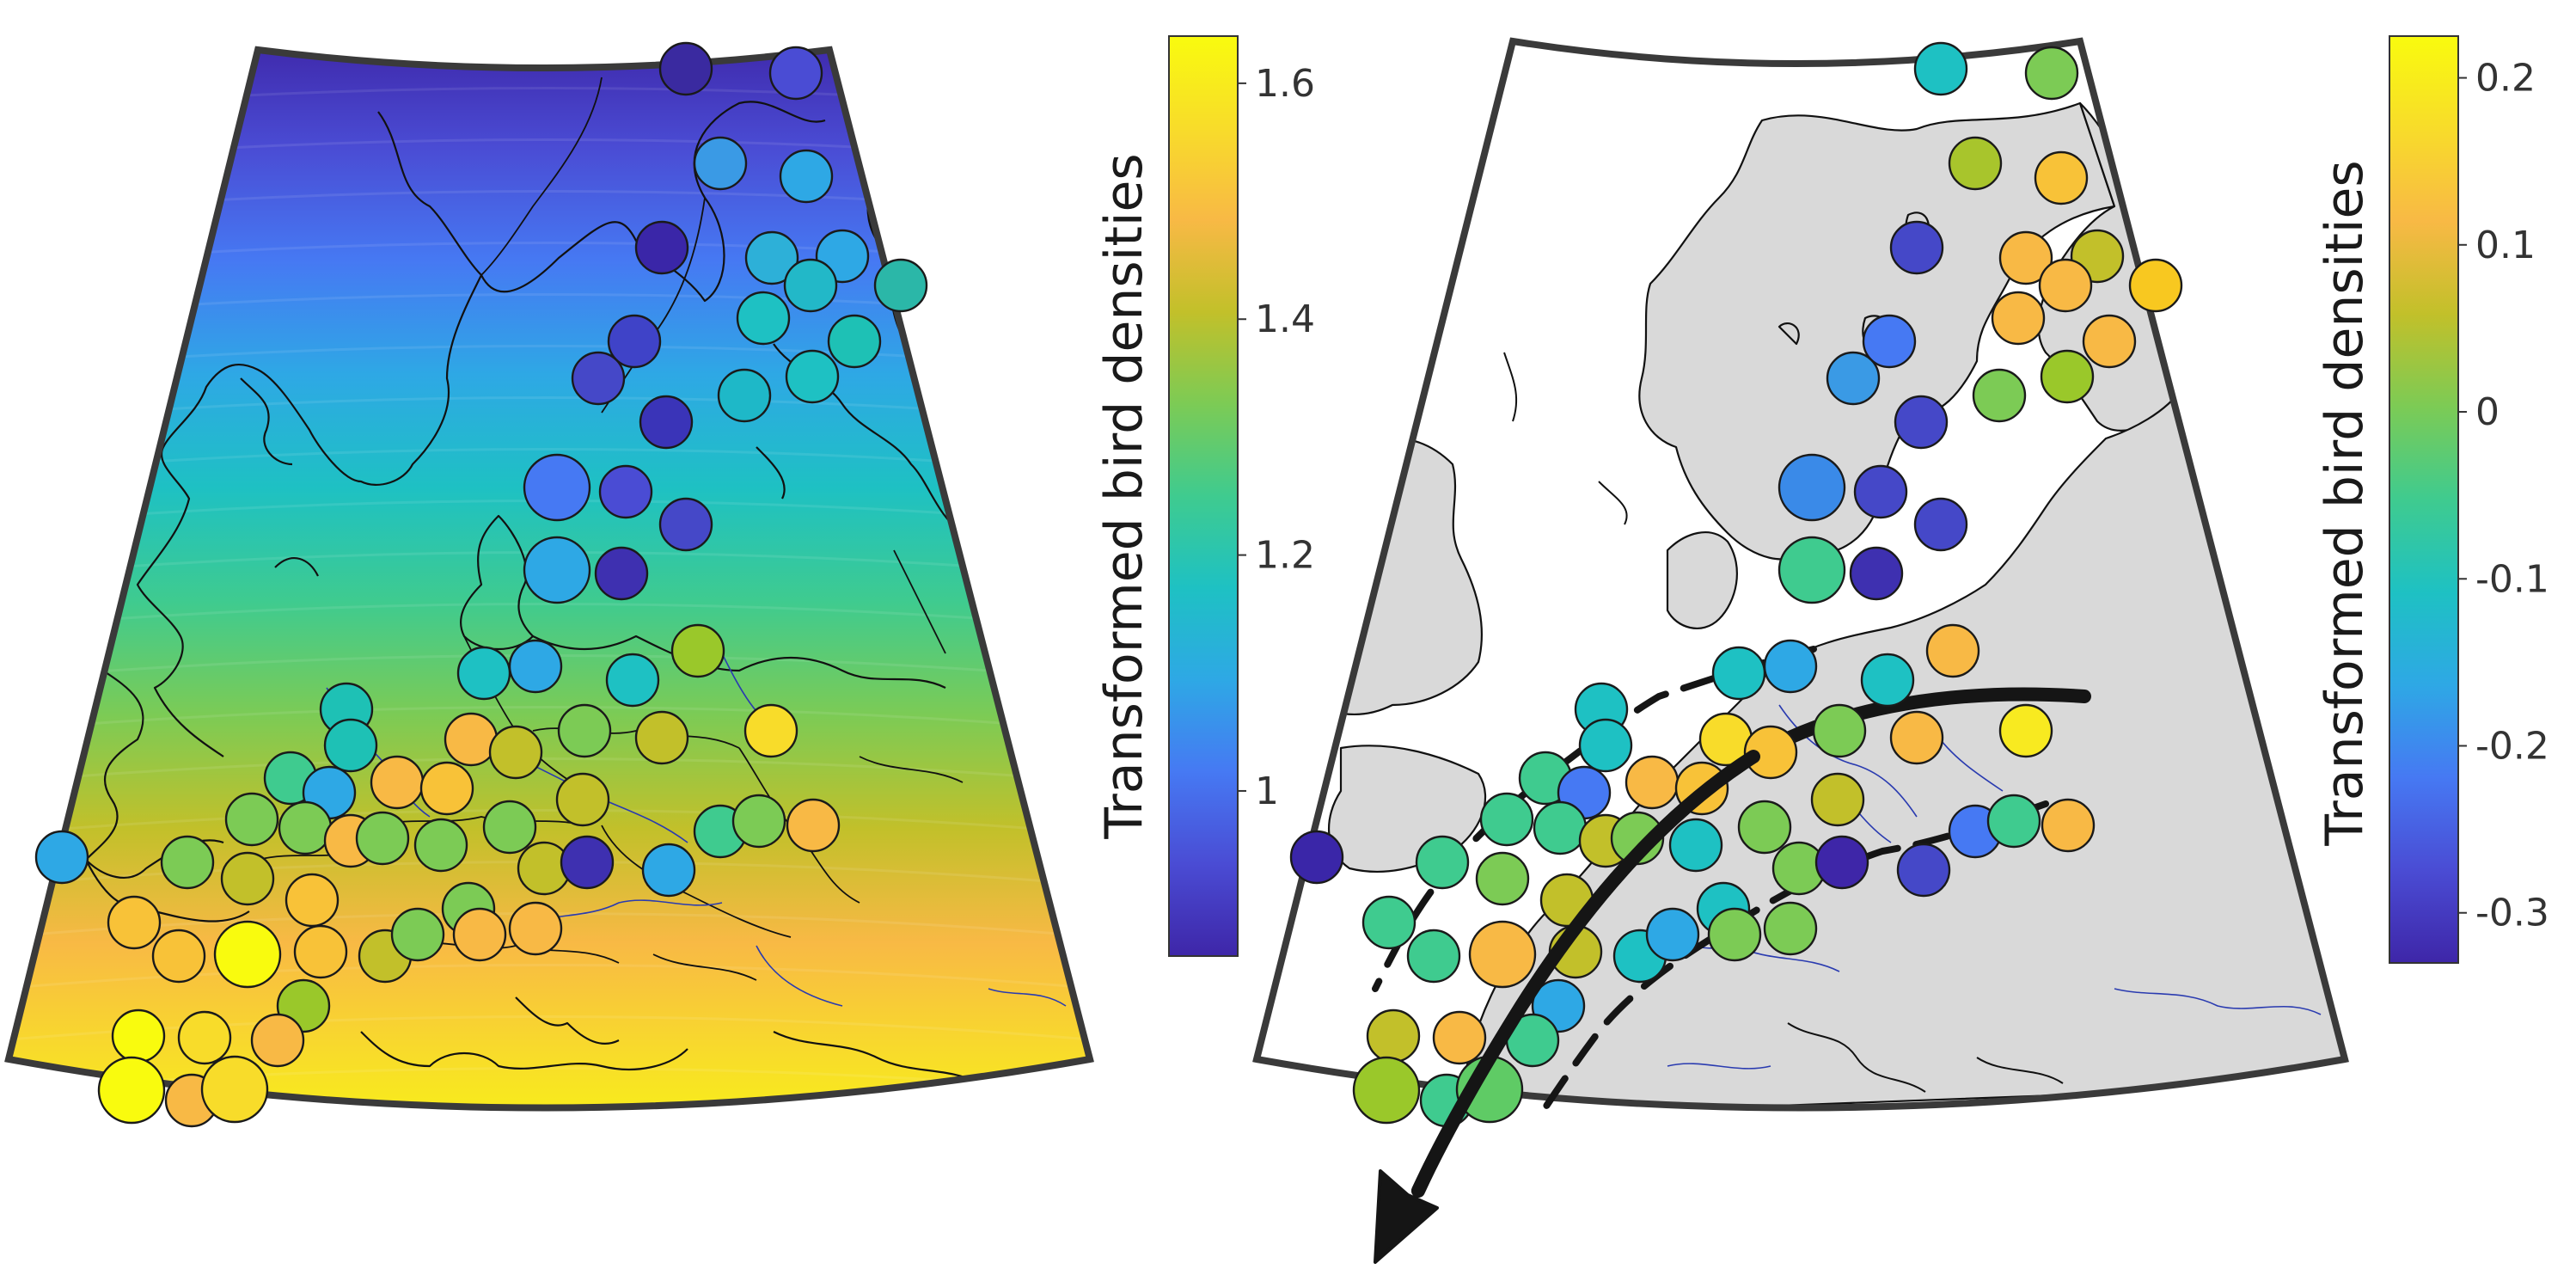 The height and width of the screenshot is (1269, 2576). Describe the element at coordinates (1124, 496) in the screenshot. I see `left-colorbar-title: Transformed bird densities` at that location.